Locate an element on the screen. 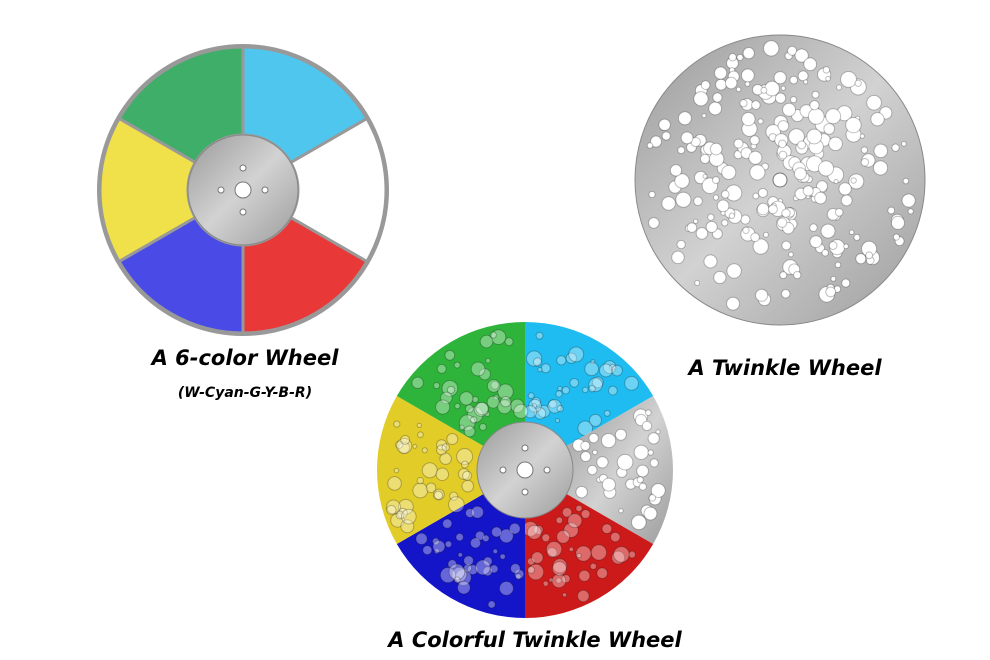 The height and width of the screenshot is (660, 990). six-color-wheel-title: A 6-color Wheel is located at coordinates (245, 358).